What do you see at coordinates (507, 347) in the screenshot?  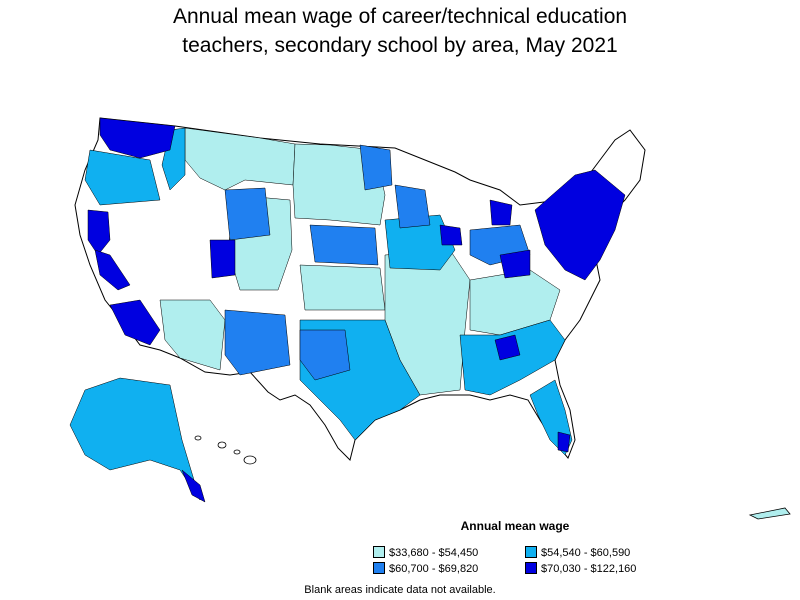 I see `region-atlanta` at bounding box center [507, 347].